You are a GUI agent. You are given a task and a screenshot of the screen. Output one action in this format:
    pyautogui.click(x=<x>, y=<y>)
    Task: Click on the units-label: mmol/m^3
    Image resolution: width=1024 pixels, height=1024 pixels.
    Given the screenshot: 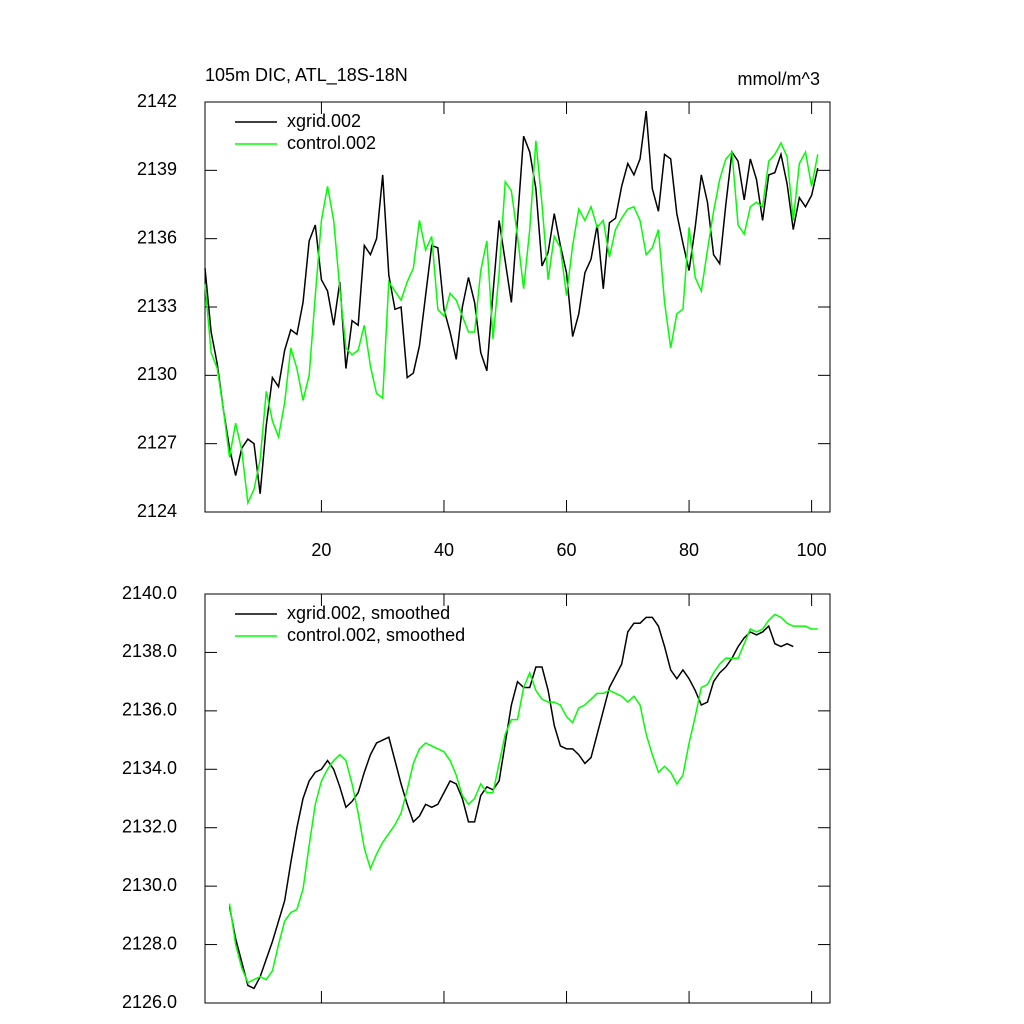 What is the action you would take?
    pyautogui.click(x=779, y=79)
    